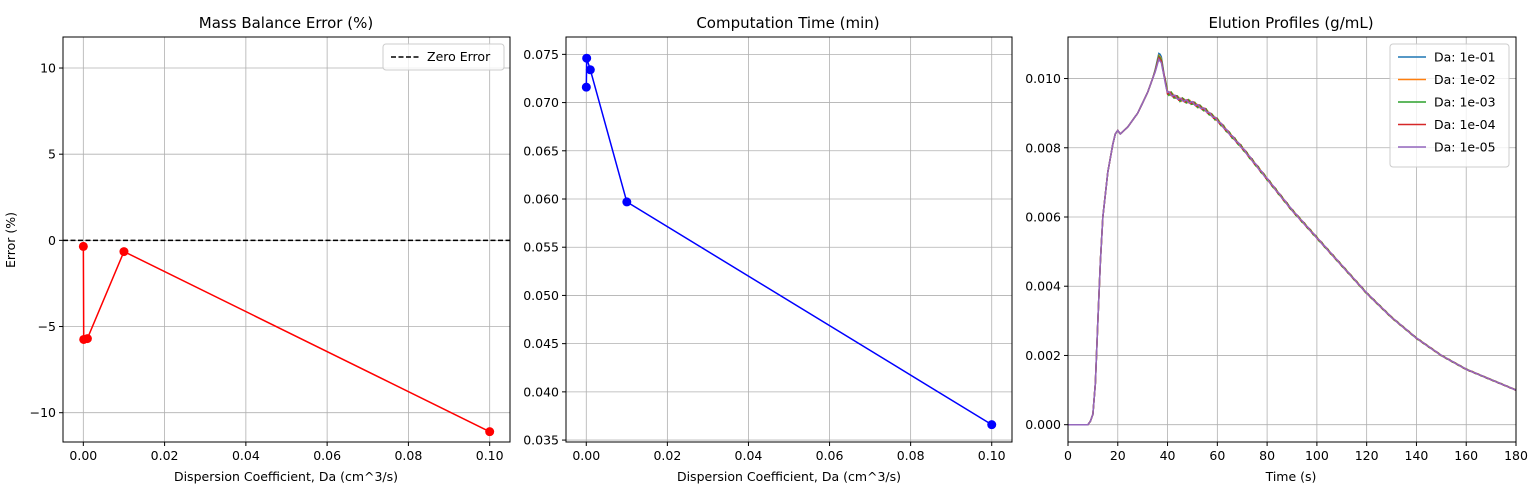 The height and width of the screenshot is (500, 1539). What do you see at coordinates (667, 455) in the screenshot?
I see `computation-time-x-tick-label: 0.02` at bounding box center [667, 455].